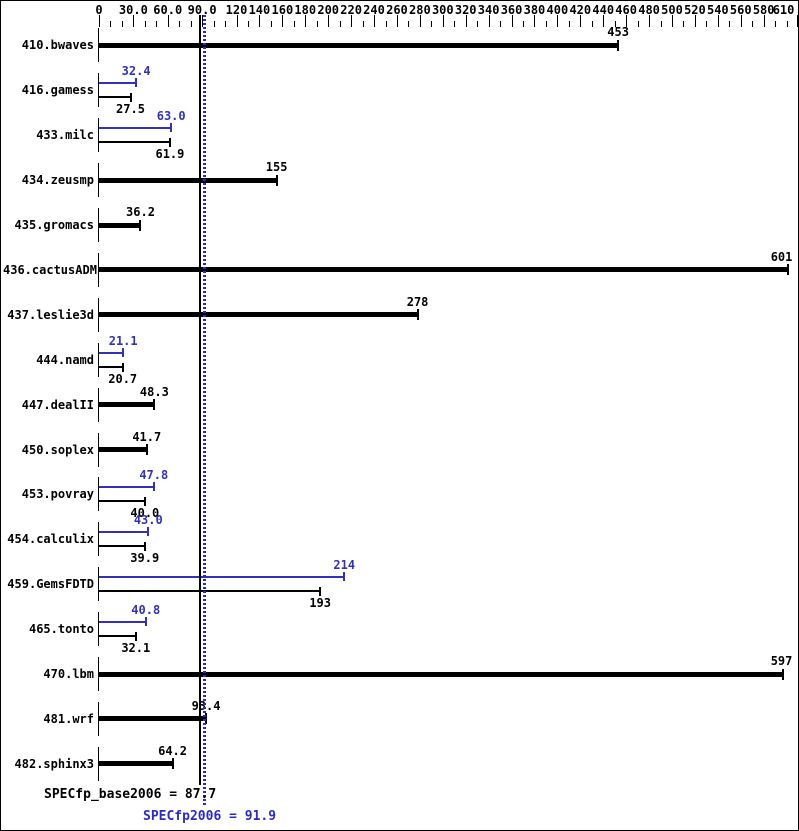 This screenshot has width=799, height=831. I want to click on benchmark-label: 444.namd, so click(65, 359).